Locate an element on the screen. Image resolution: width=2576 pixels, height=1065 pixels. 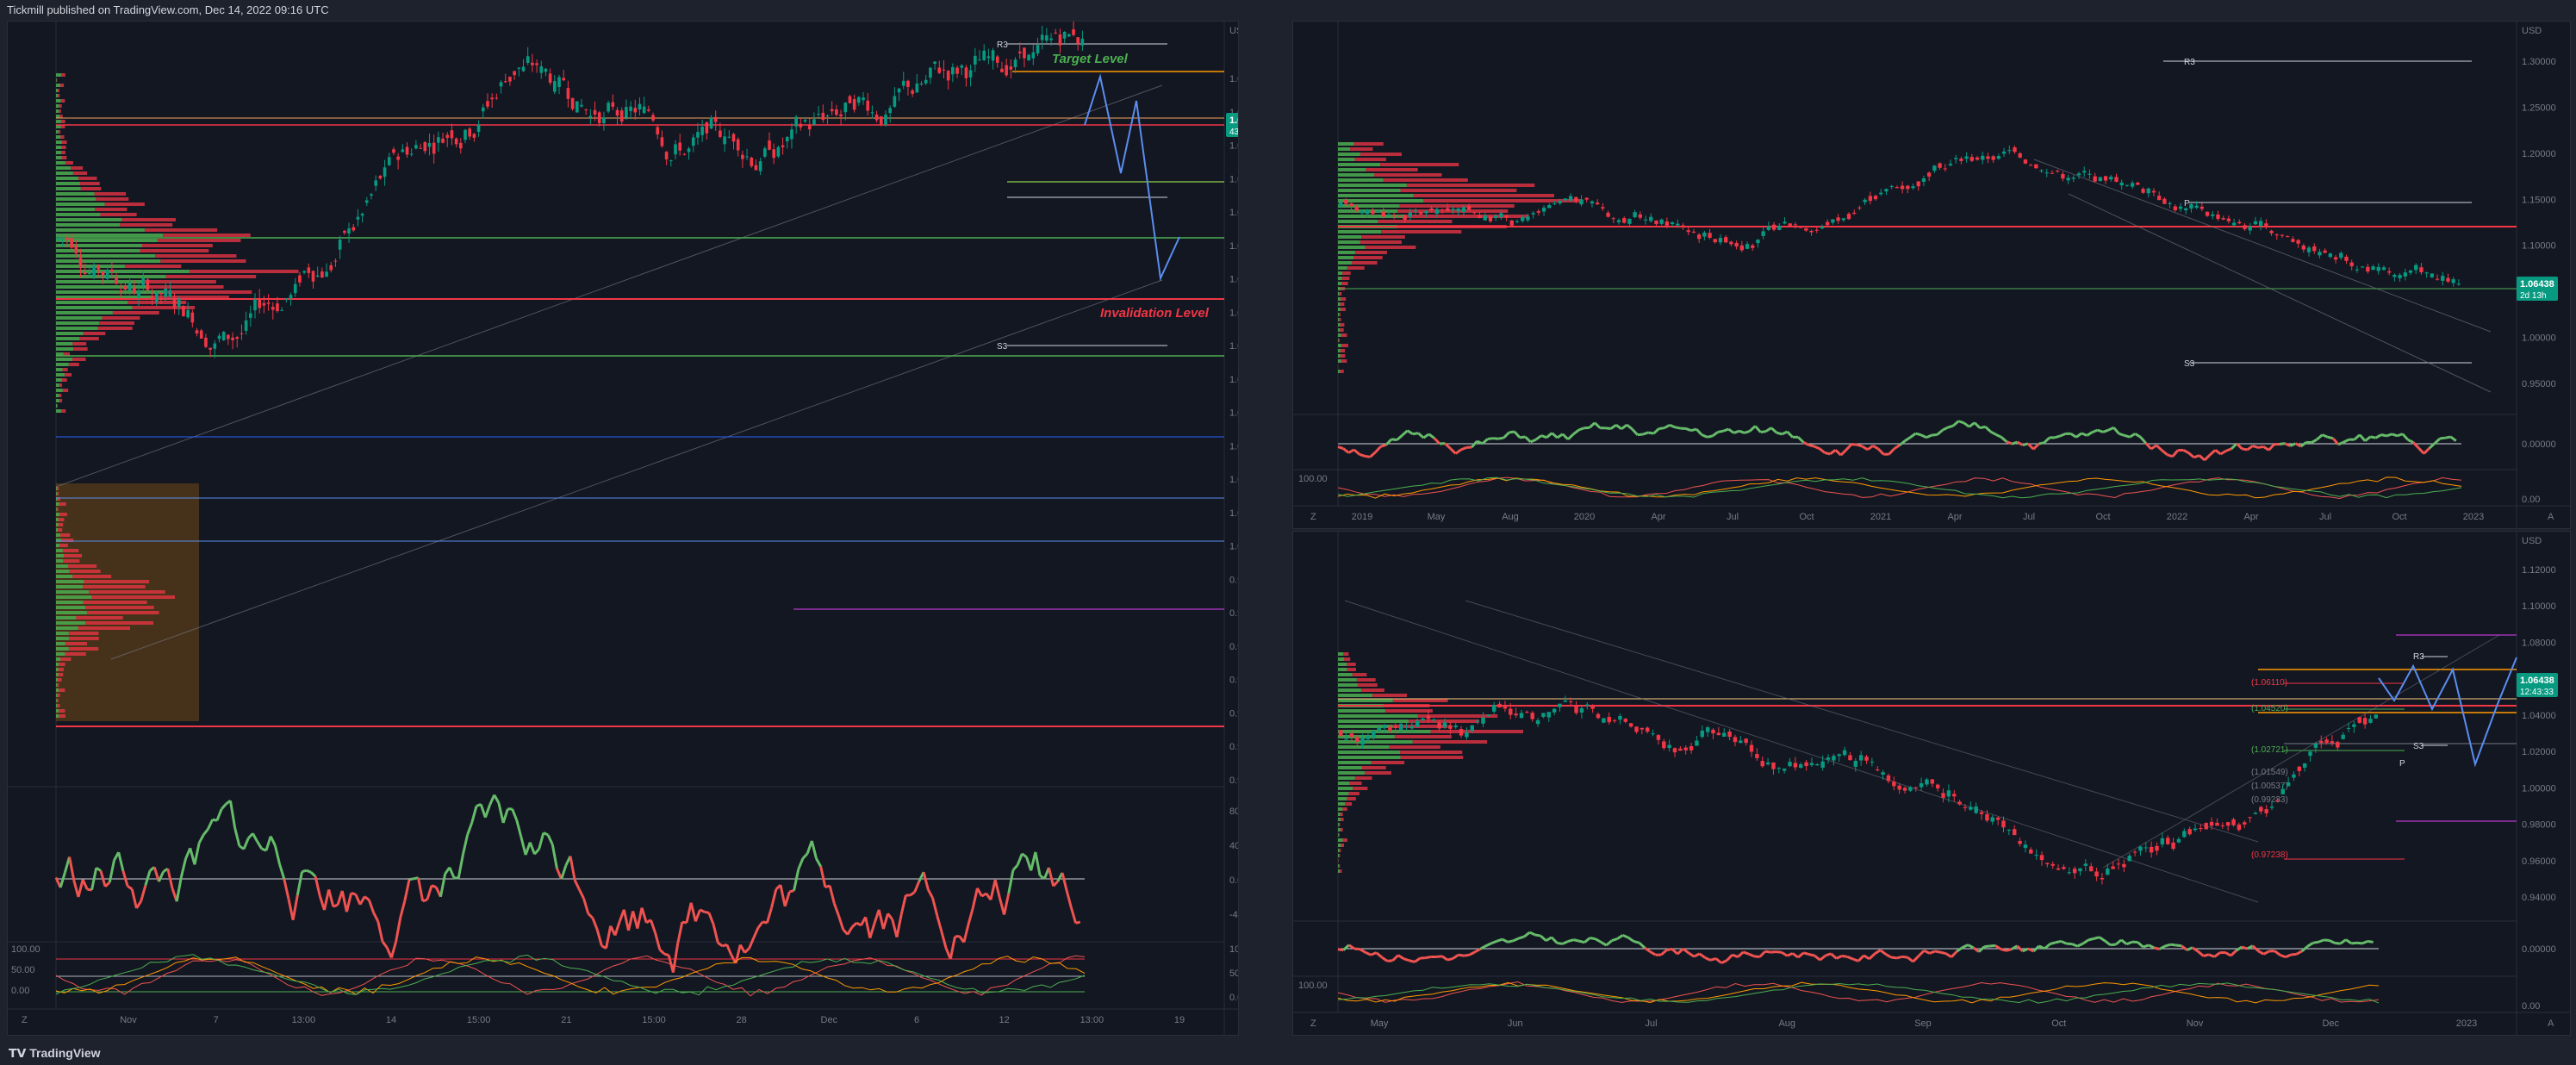
left-y-tick: 0.99000 is located at coordinates (1234, 613).